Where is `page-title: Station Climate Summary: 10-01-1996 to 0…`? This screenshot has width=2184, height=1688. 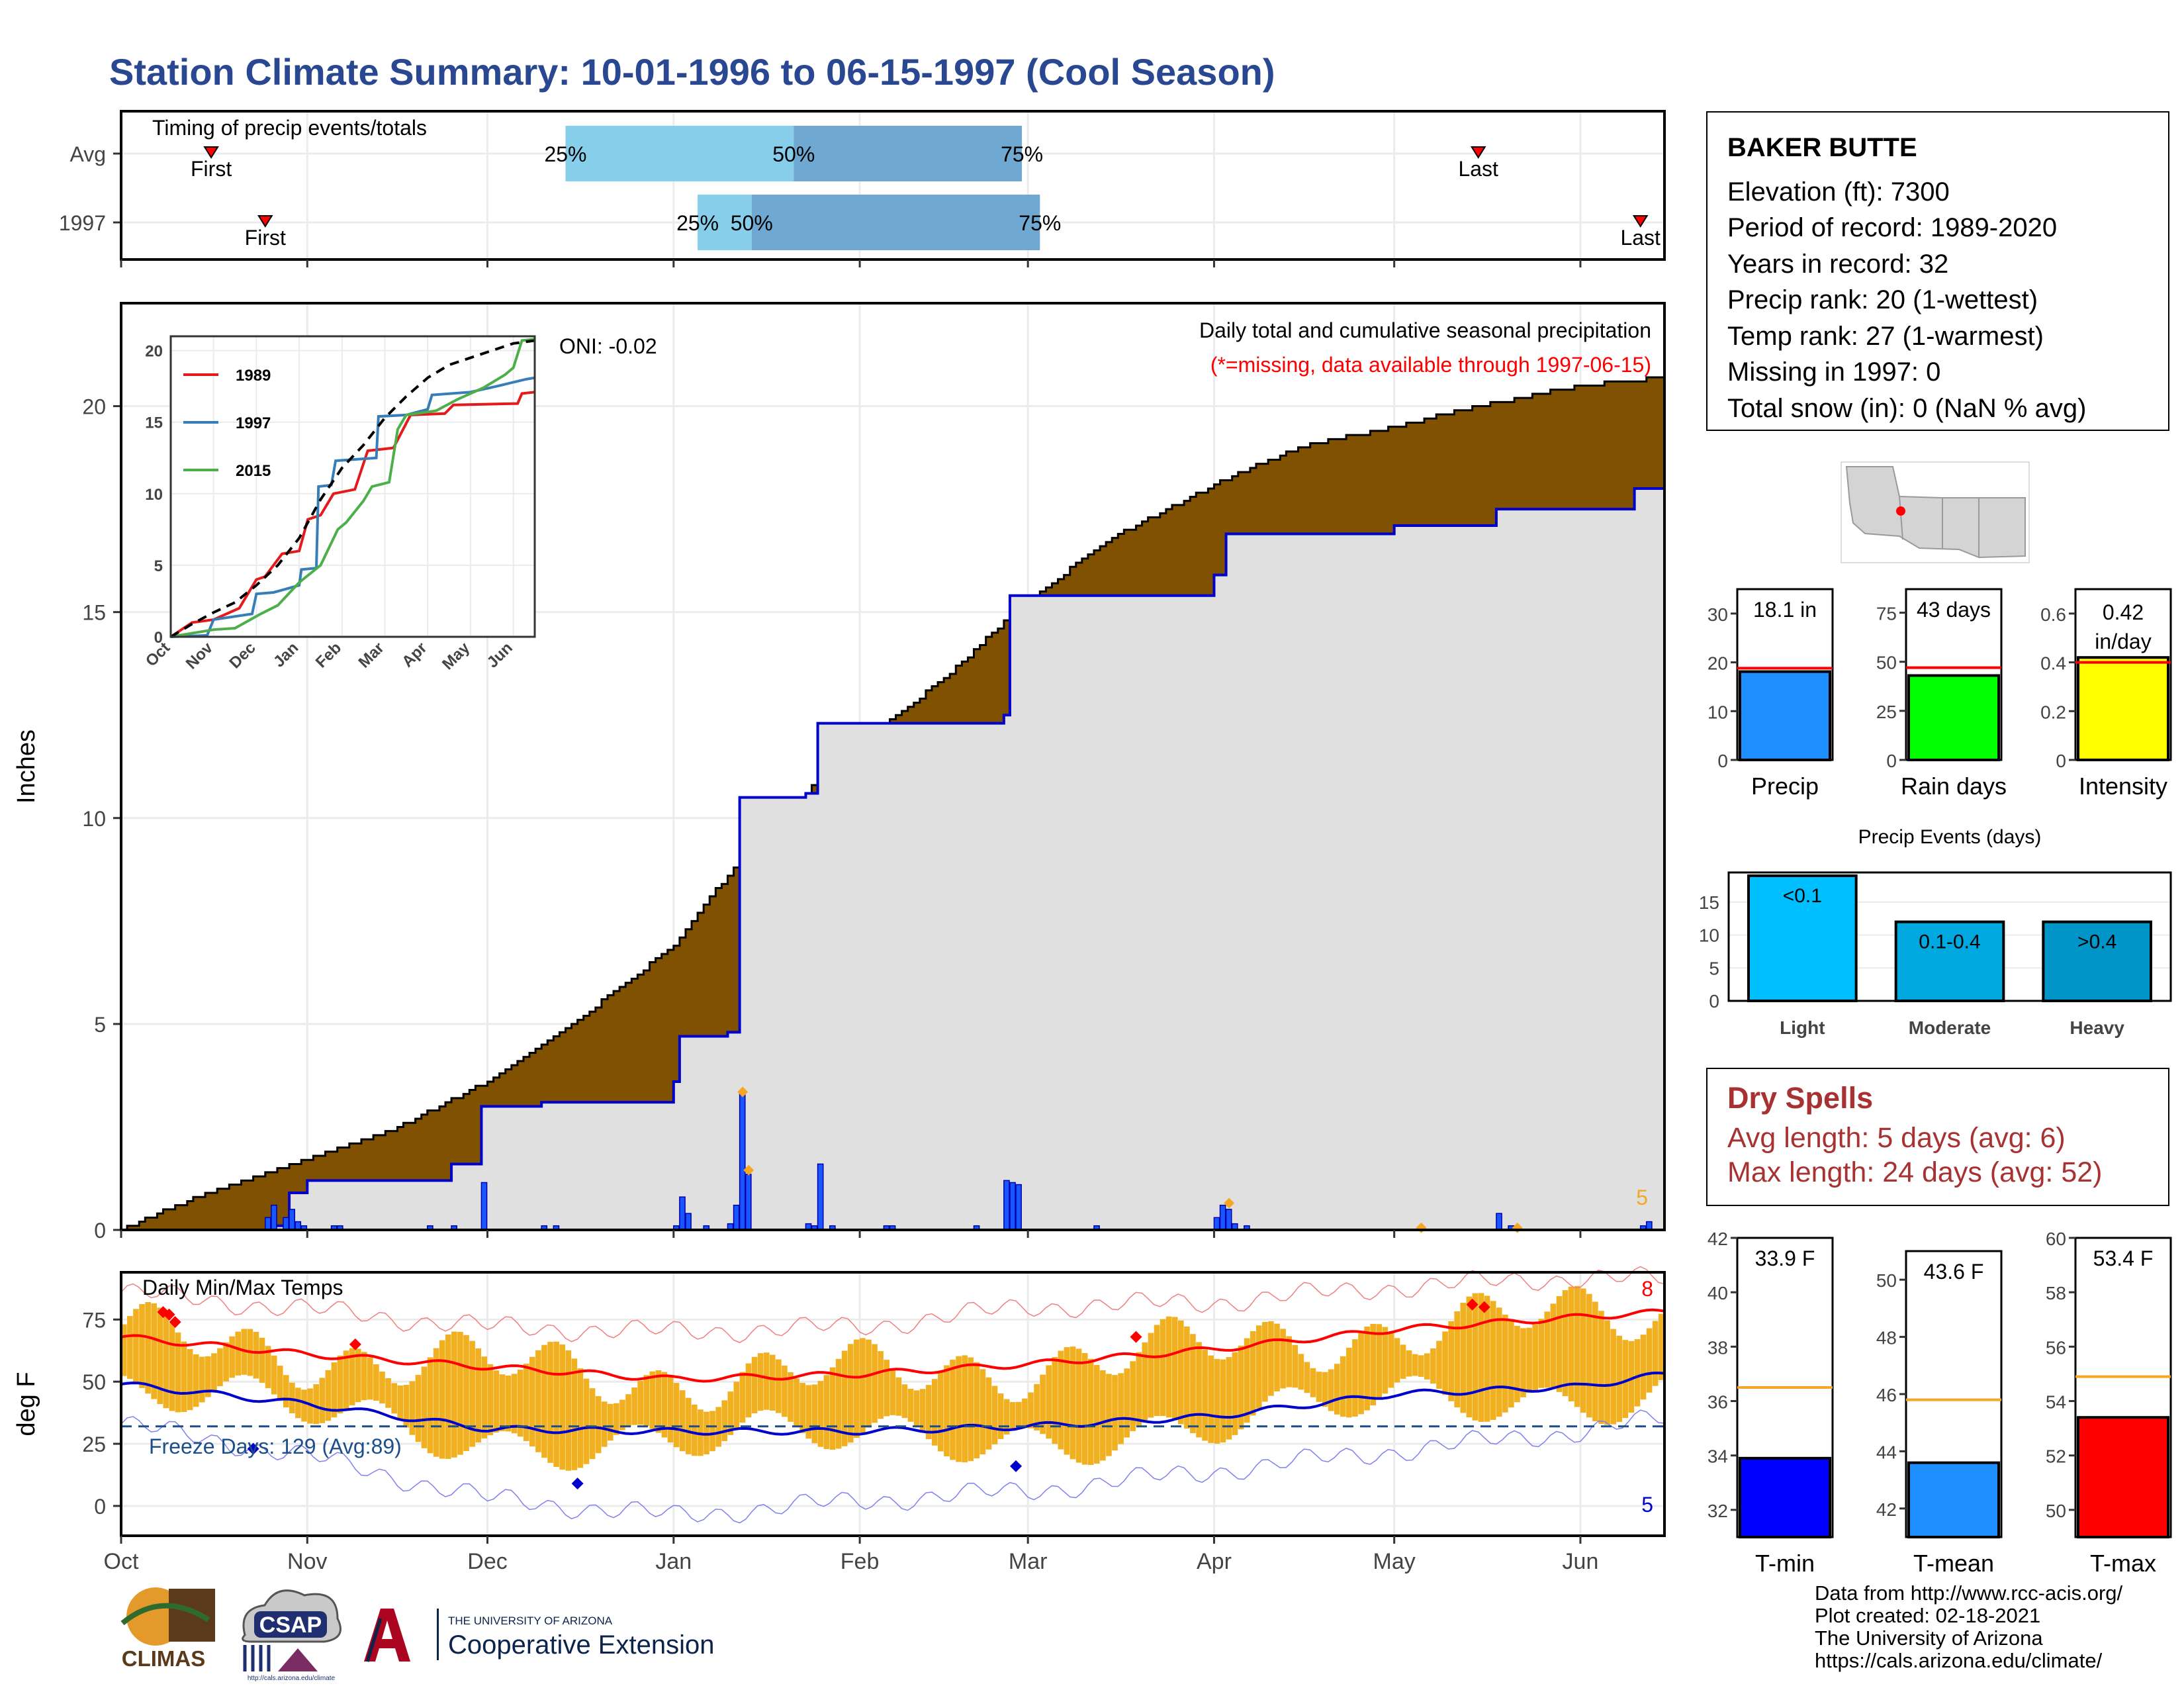 page-title: Station Climate Summary: 10-01-1996 to 0… is located at coordinates (692, 72).